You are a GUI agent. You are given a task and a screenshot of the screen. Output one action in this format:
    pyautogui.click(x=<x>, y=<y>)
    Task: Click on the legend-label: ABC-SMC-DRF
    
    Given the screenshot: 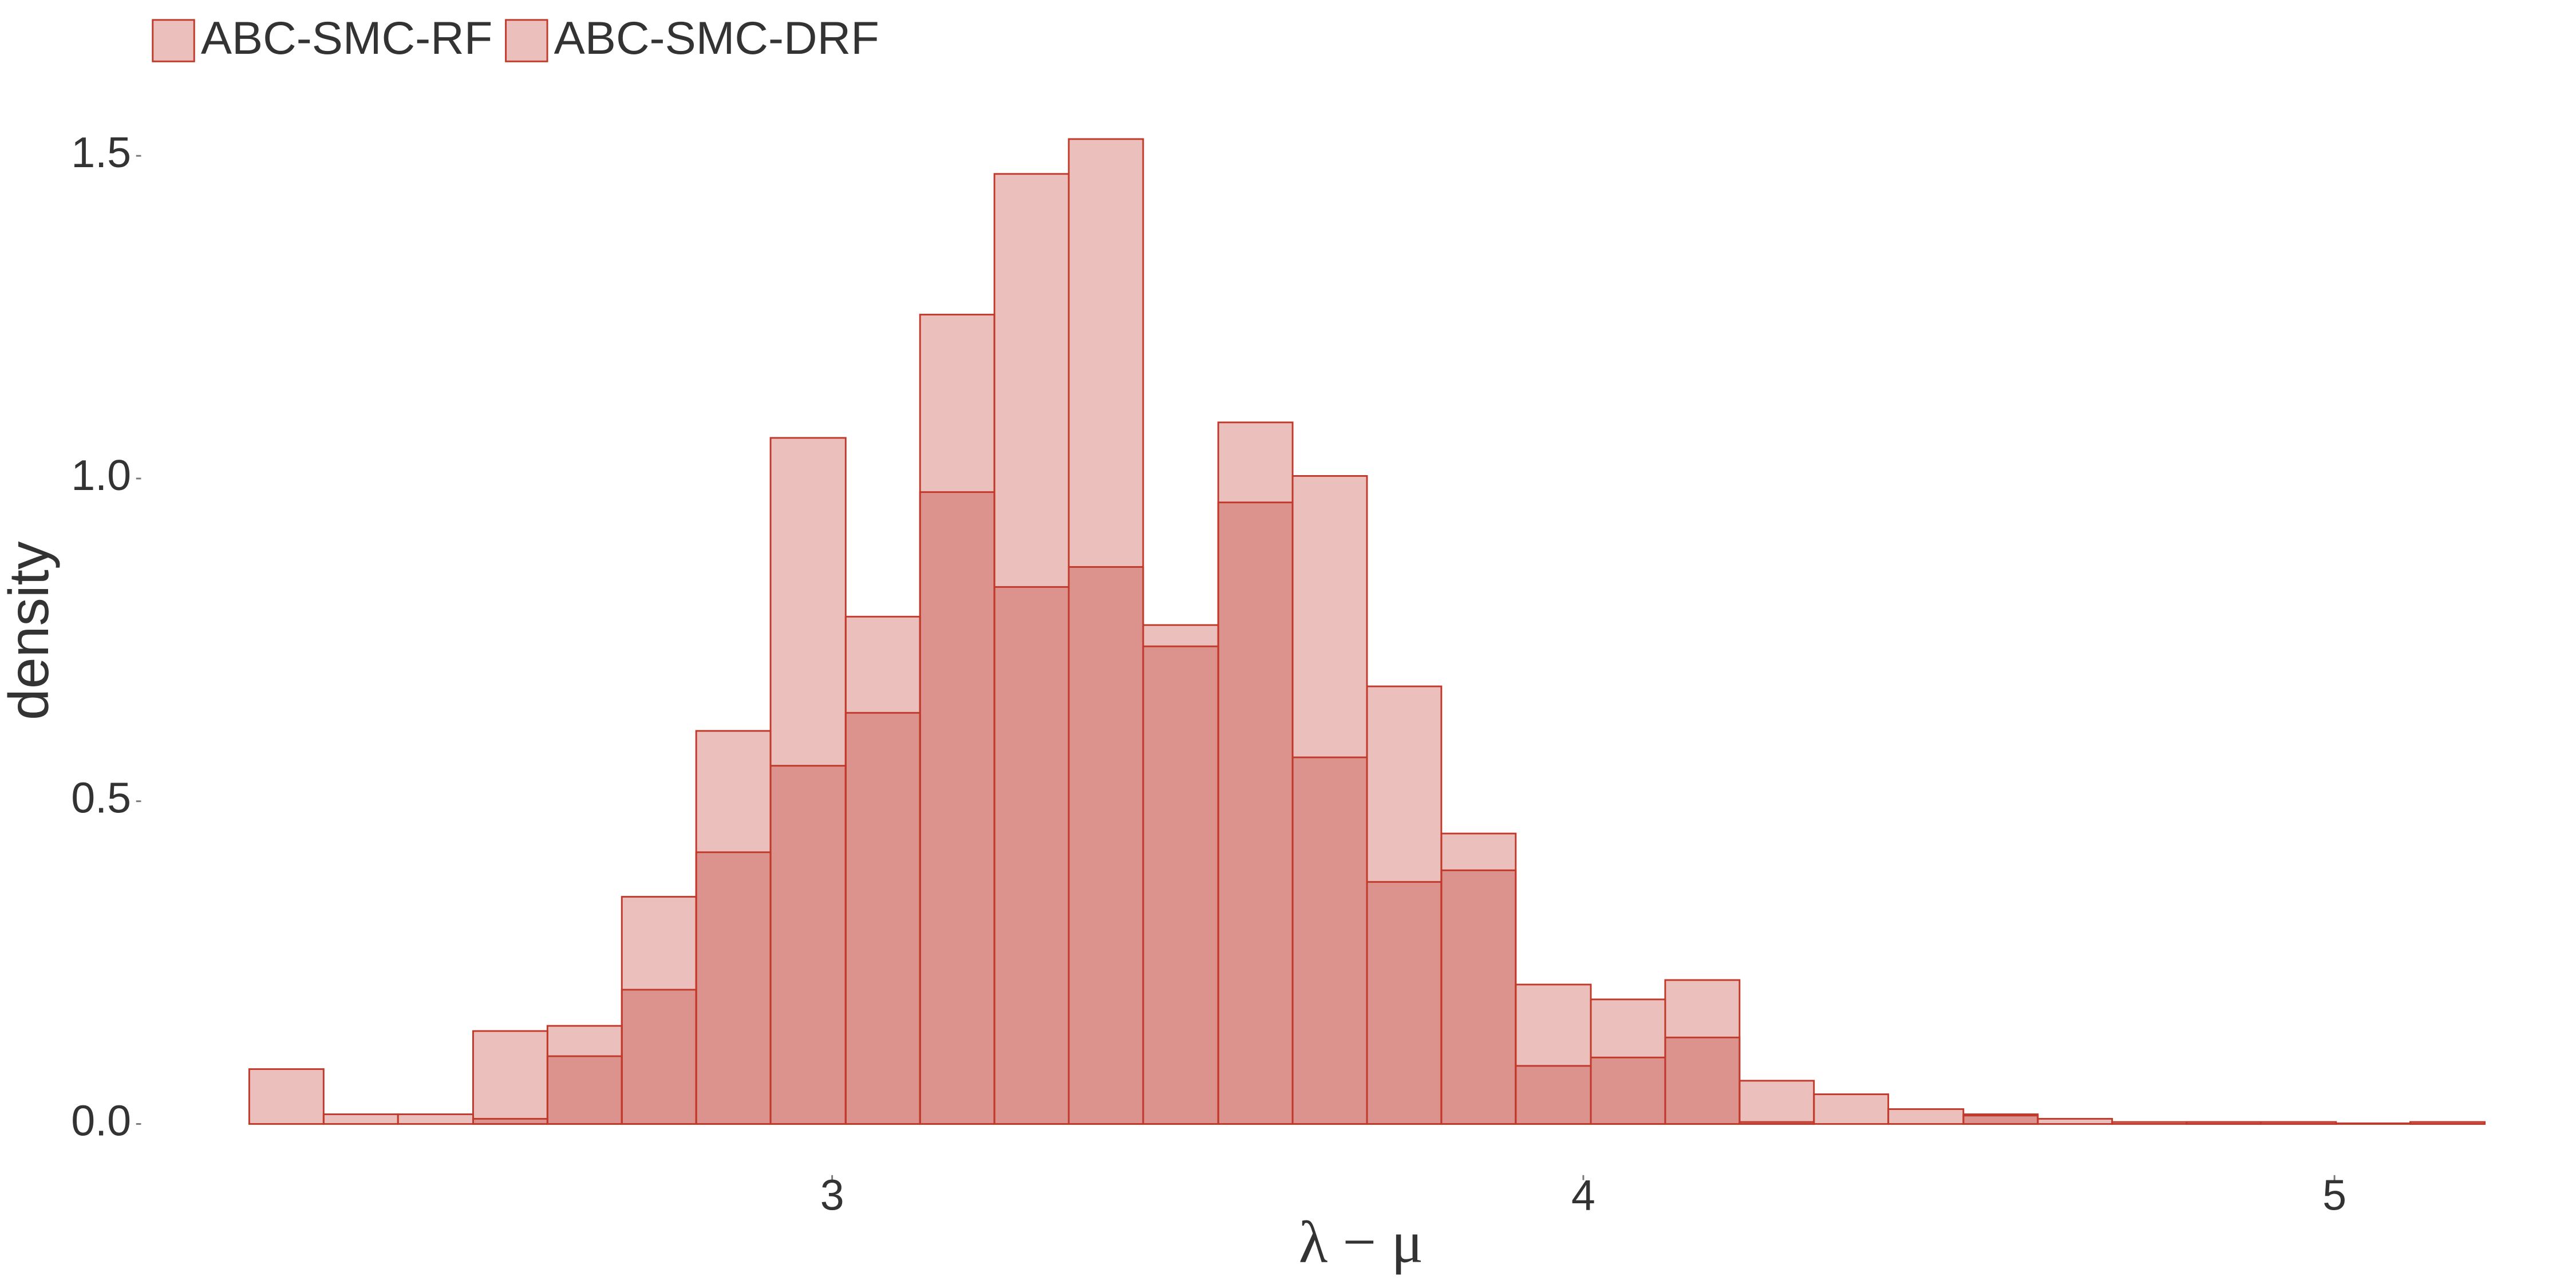 What is the action you would take?
    pyautogui.click(x=716, y=38)
    